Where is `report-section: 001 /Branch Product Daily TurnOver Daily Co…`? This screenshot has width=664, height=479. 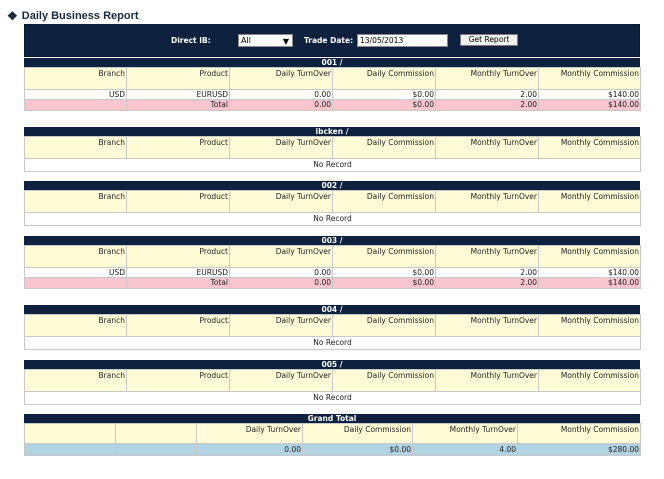 report-section: 001 /Branch Product Daily TurnOver Daily Co… is located at coordinates (332, 84).